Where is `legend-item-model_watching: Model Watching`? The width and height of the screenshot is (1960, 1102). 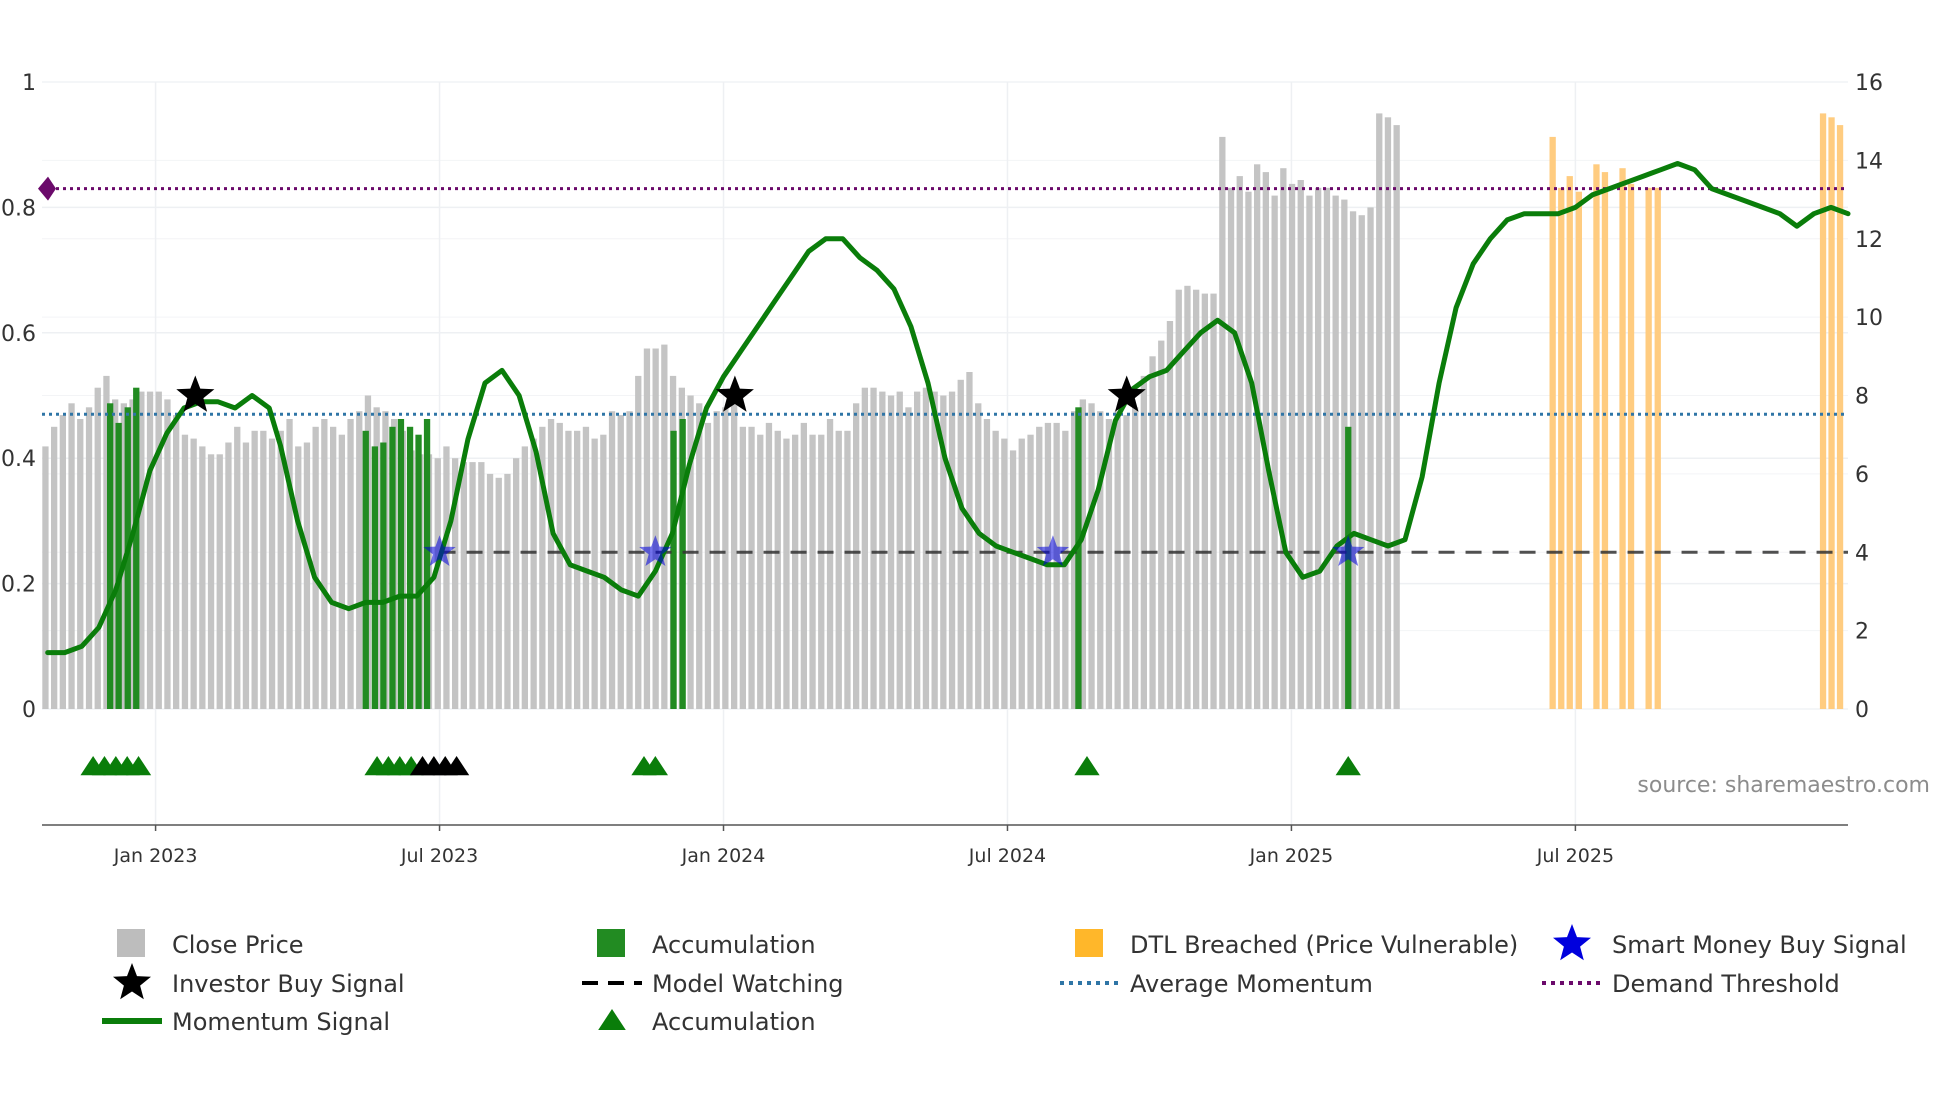 legend-item-model_watching: Model Watching is located at coordinates (713, 984).